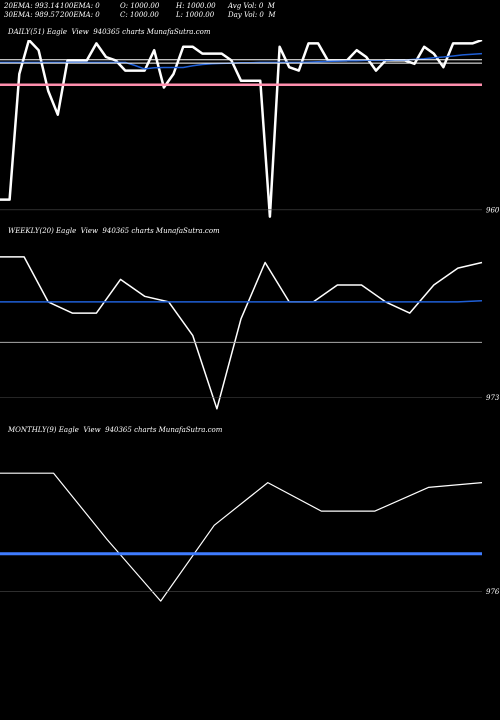  I want to click on open-readout: O: 1000.00, so click(140, 6).